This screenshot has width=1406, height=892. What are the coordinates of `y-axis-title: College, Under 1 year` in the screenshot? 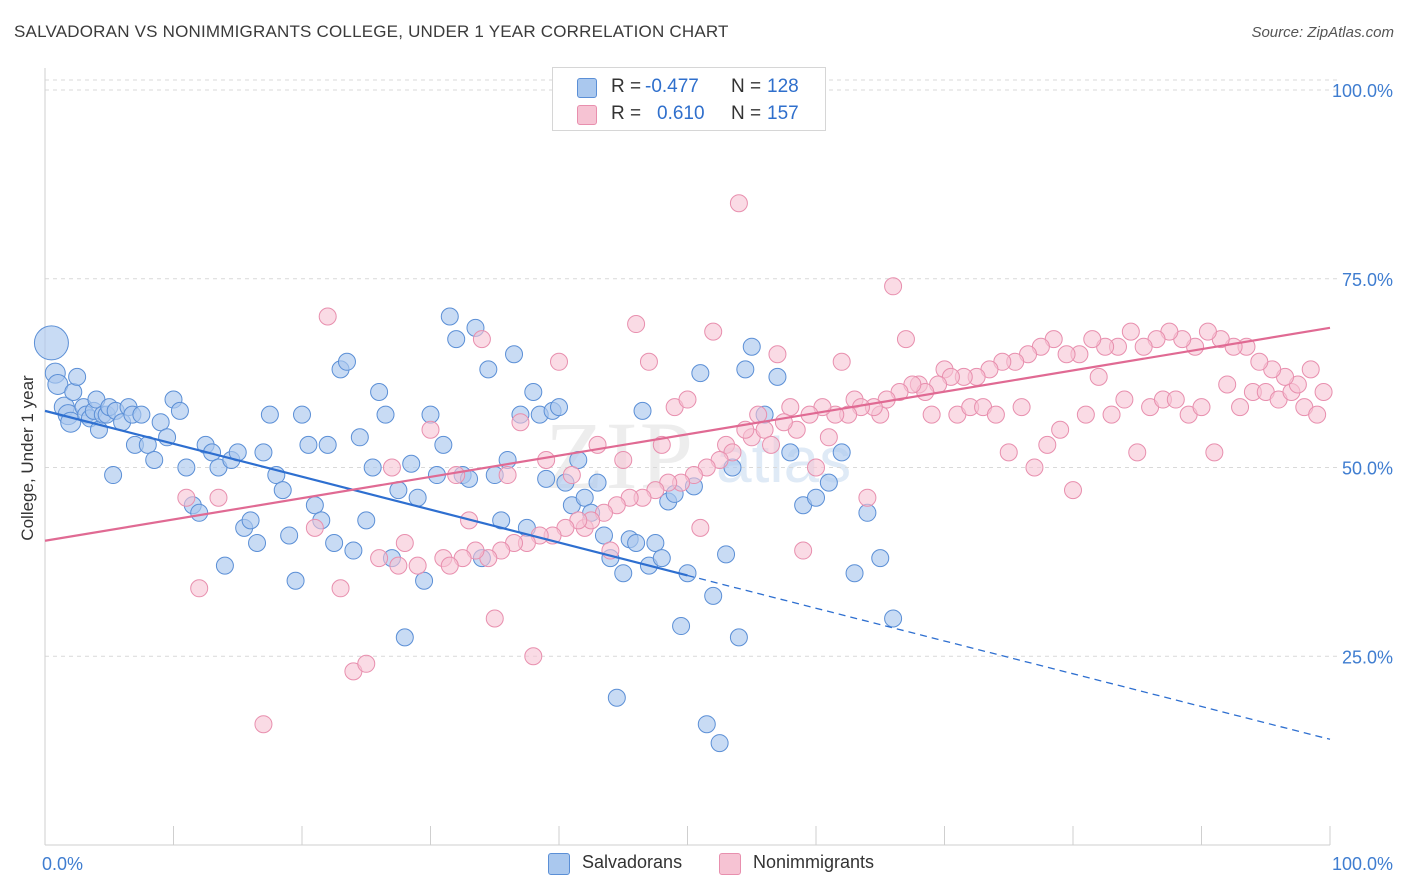 It's located at (27, 458).